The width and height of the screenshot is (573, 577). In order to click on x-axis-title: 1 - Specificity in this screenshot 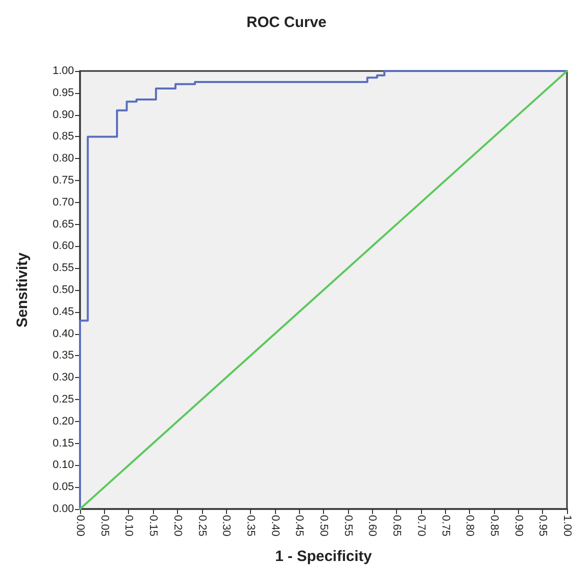, I will do `click(324, 556)`.